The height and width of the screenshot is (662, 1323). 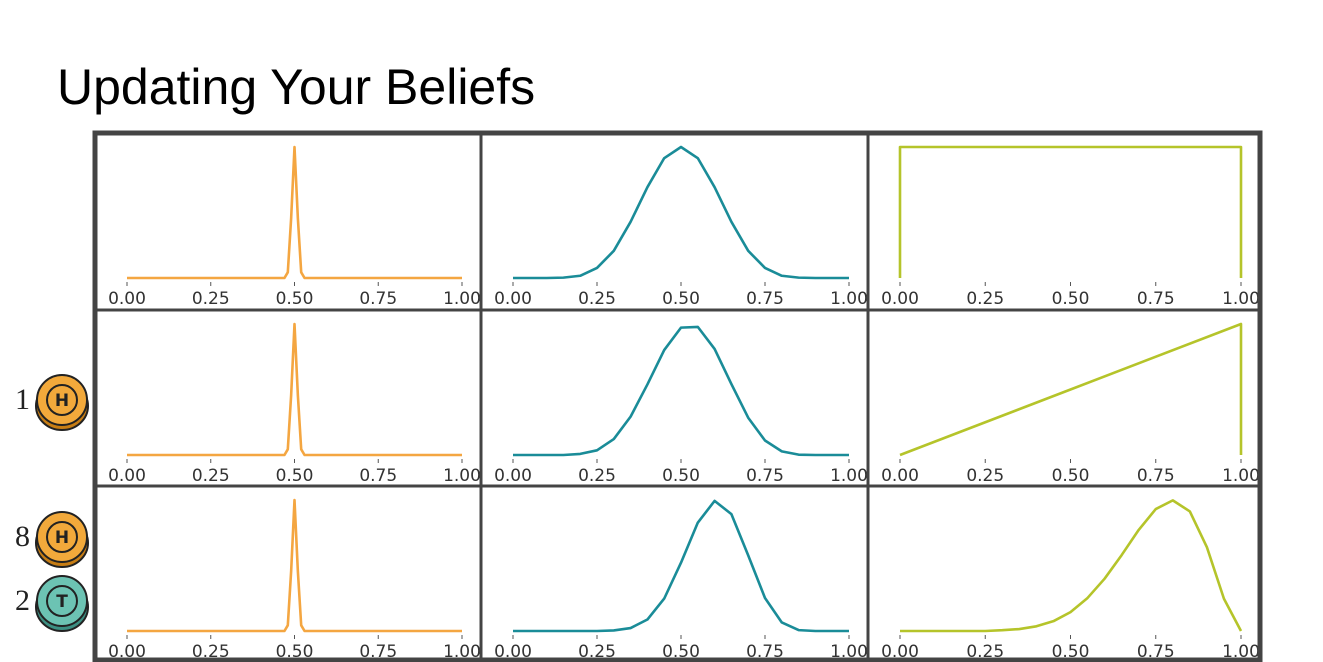 I want to click on coin-count: 1, so click(x=22, y=399).